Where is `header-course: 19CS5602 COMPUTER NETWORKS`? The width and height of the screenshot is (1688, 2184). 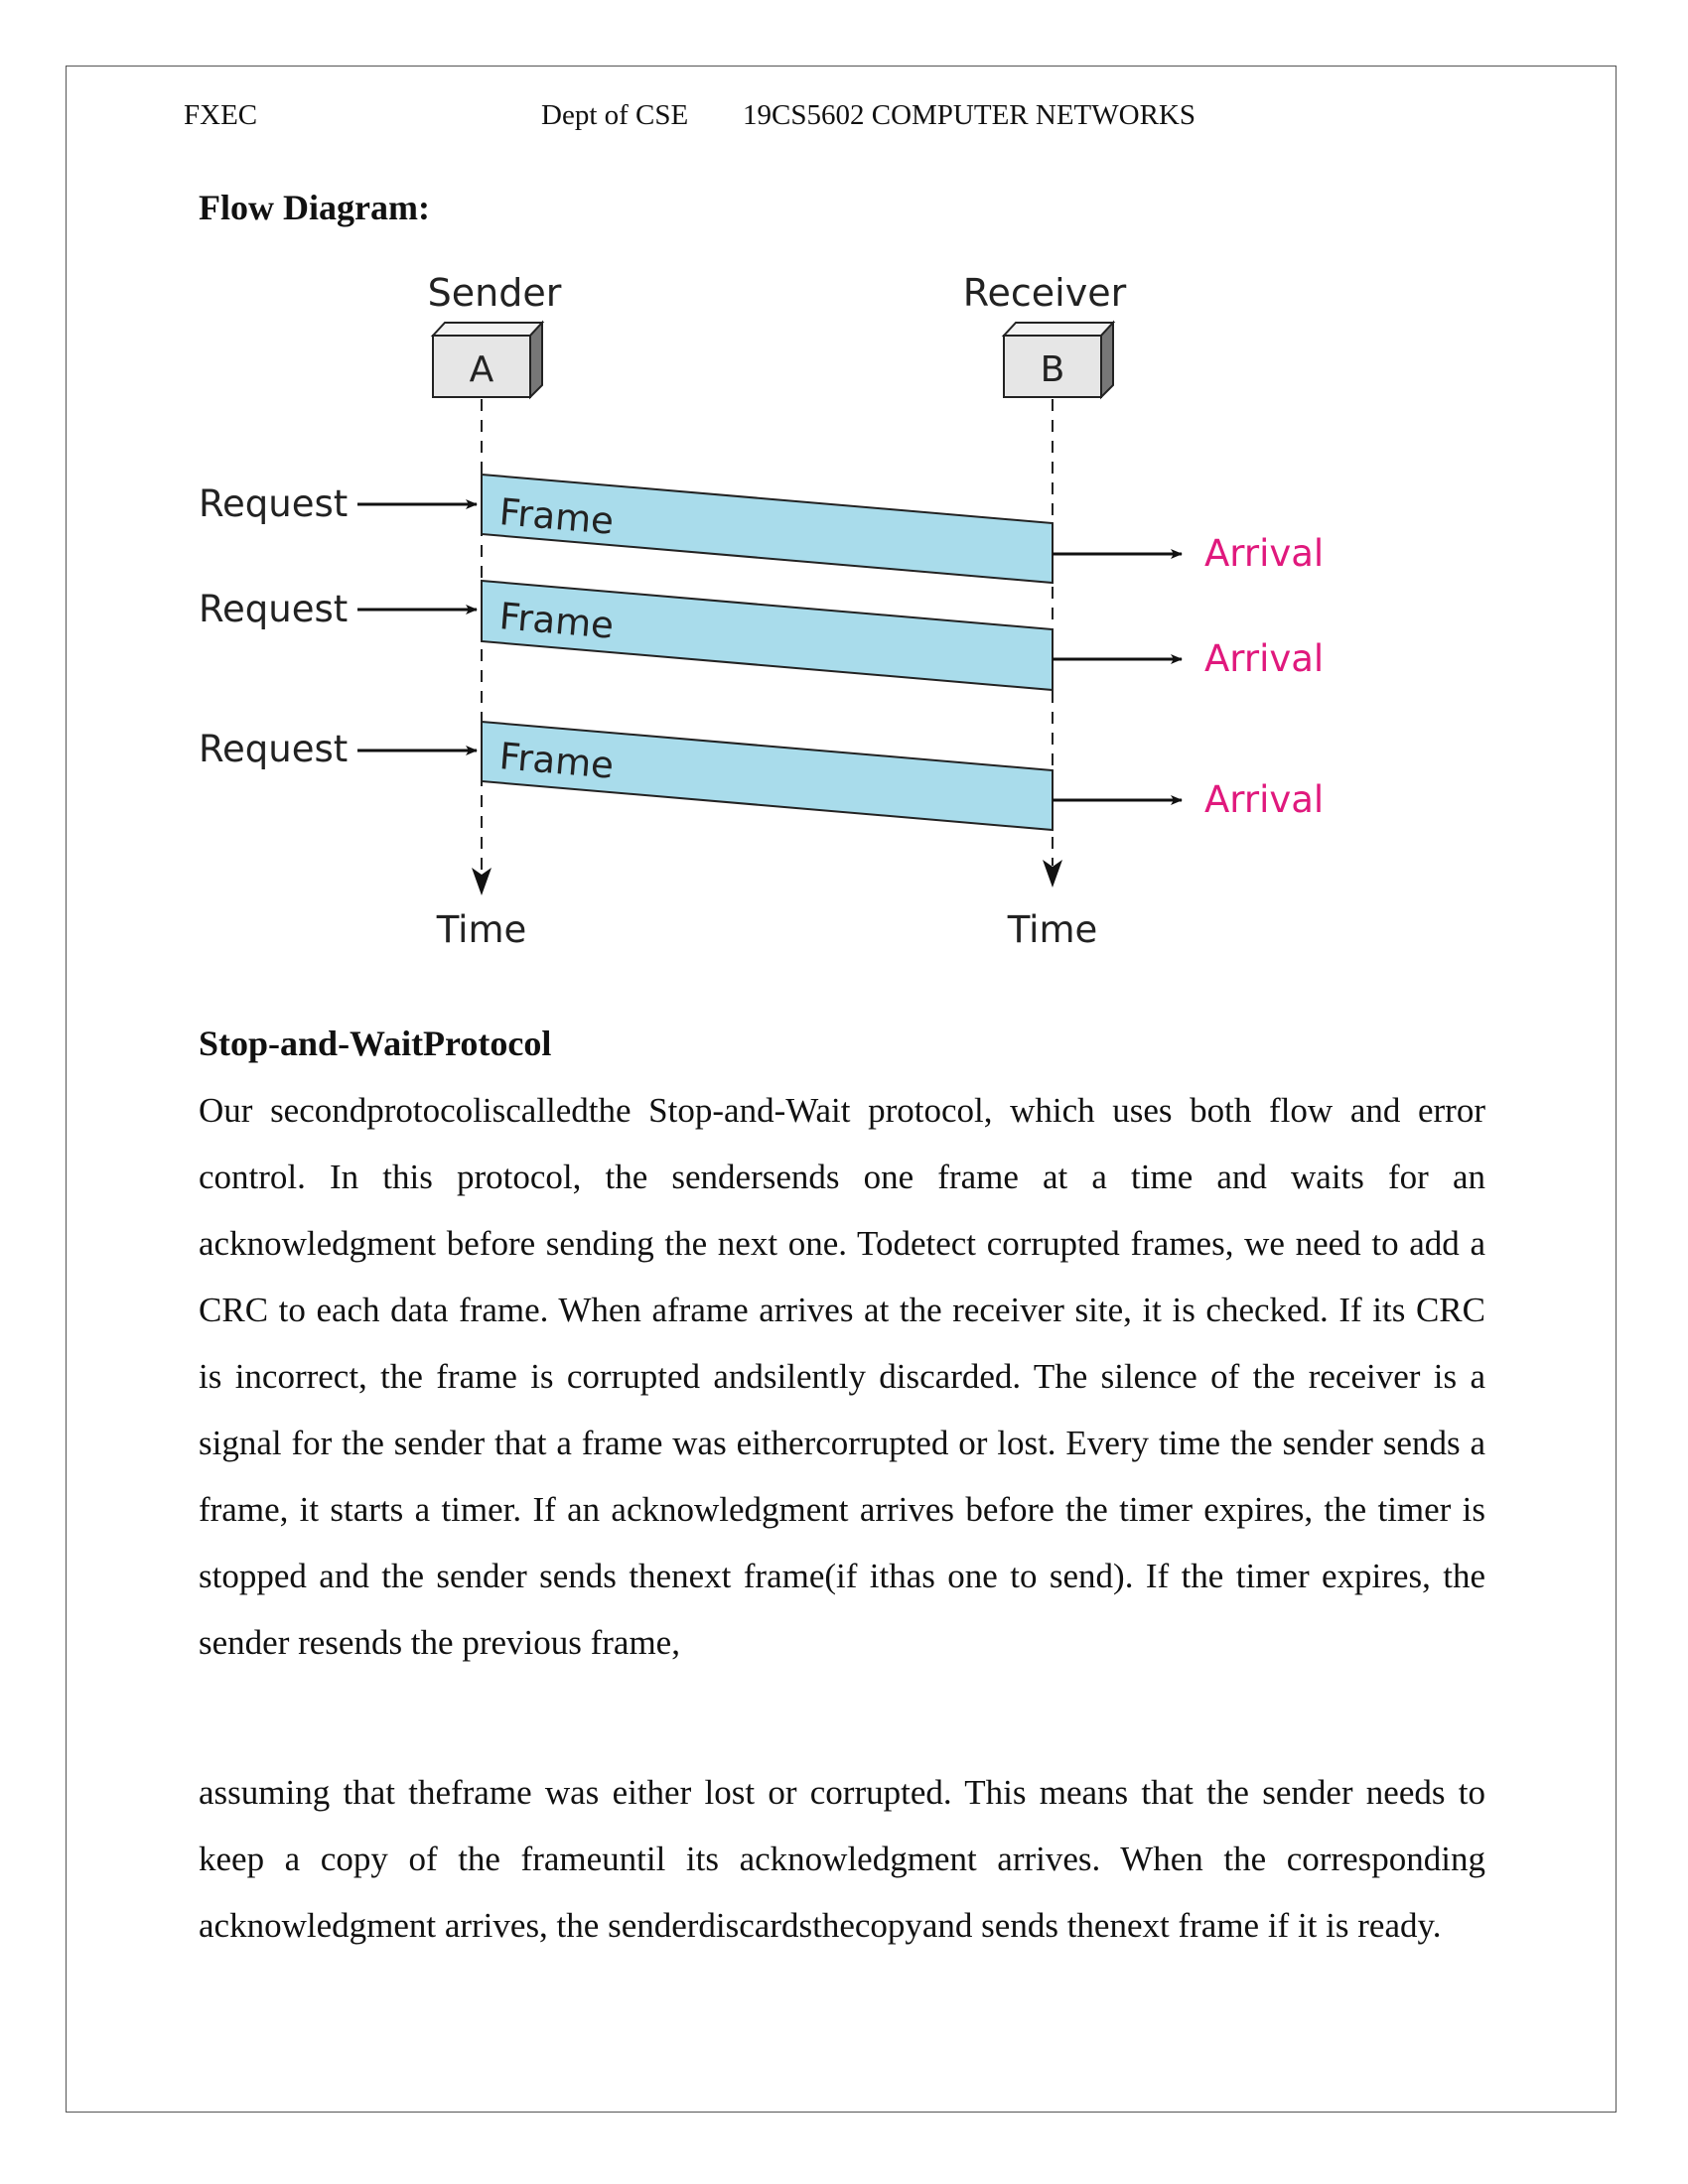
header-course: 19CS5602 COMPUTER NETWORKS is located at coordinates (969, 115).